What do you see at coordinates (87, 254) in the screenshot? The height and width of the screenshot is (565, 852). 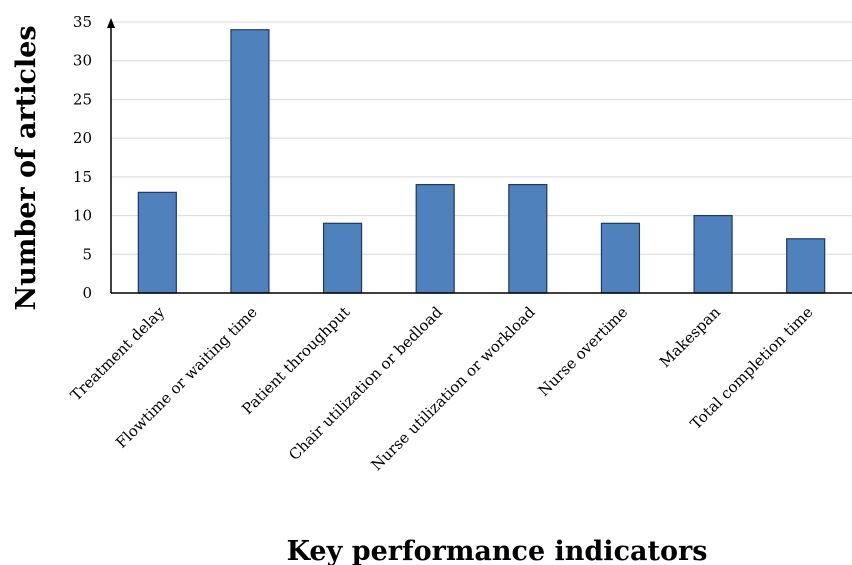 I see `y-tick-label: 5` at bounding box center [87, 254].